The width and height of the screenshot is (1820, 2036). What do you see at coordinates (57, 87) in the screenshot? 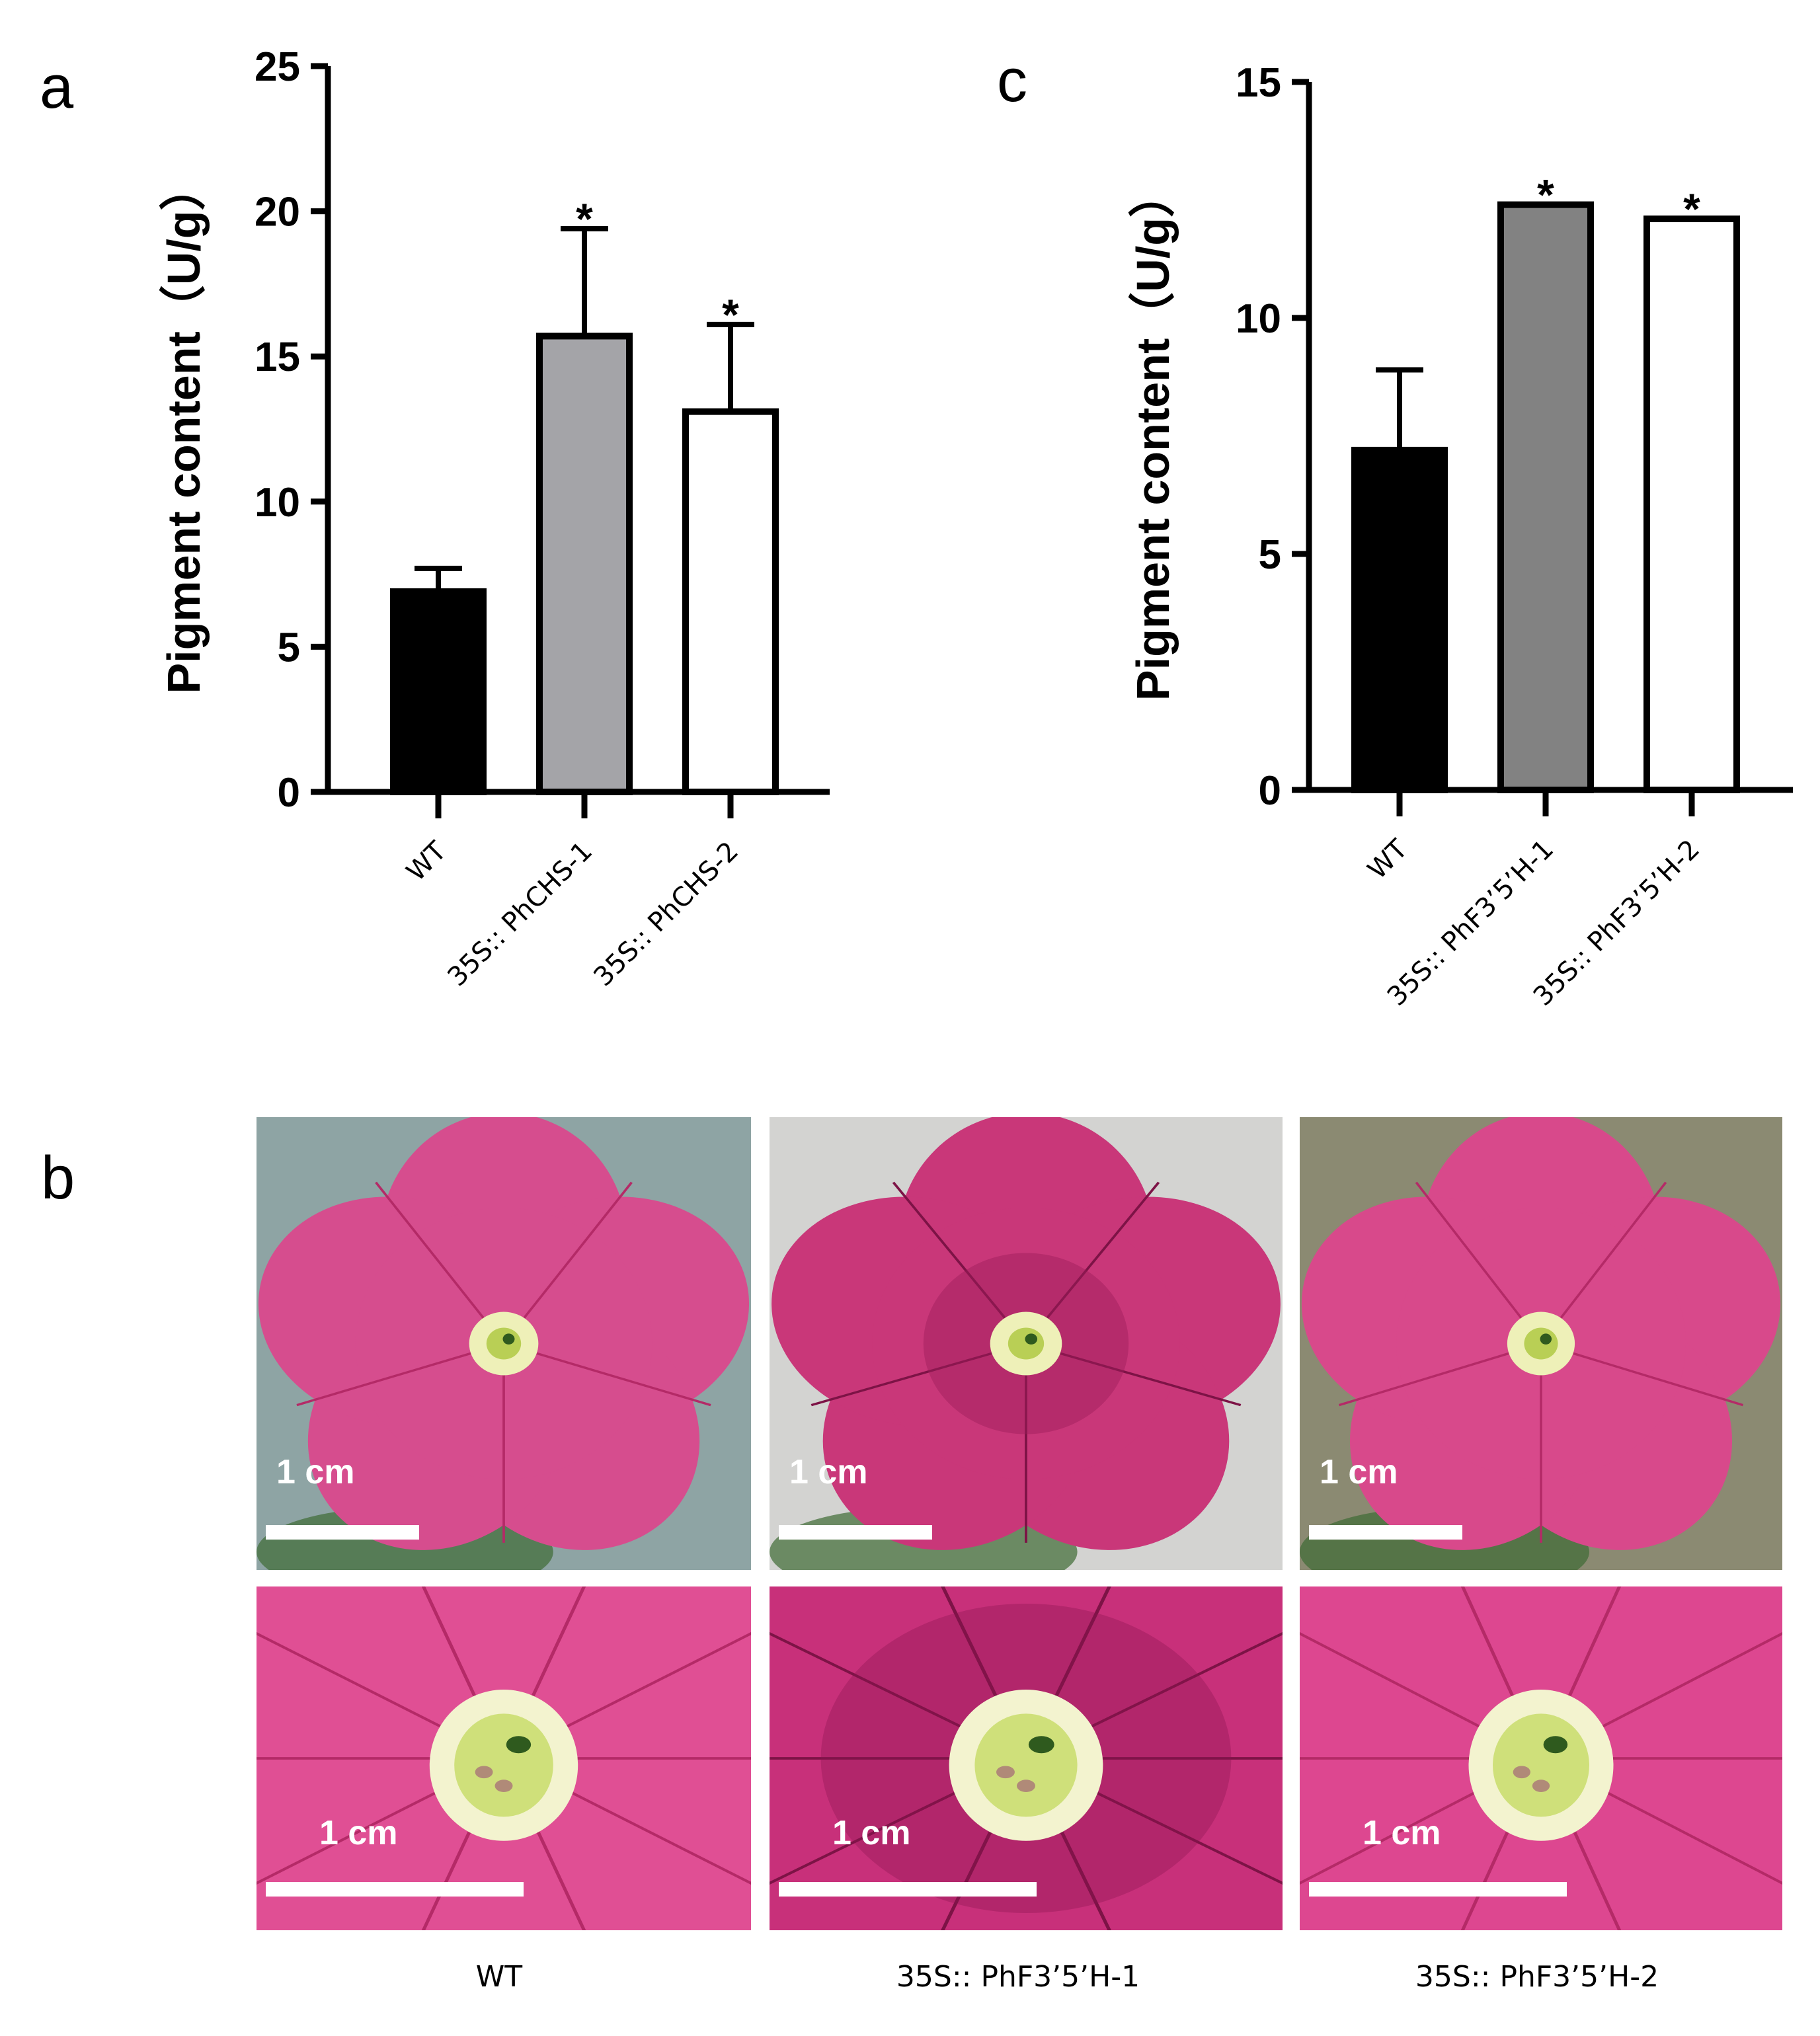
I see `panel-letter-a: a` at bounding box center [57, 87].